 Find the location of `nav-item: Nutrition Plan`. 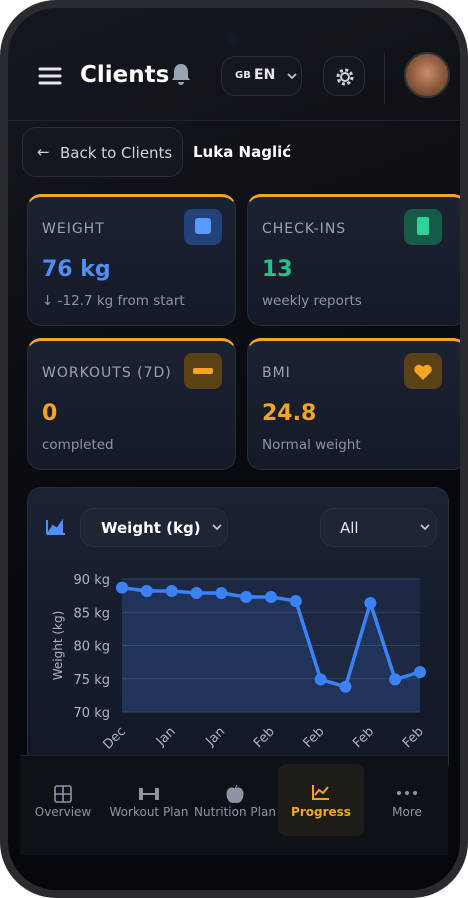

nav-item: Nutrition Plan is located at coordinates (235, 806).